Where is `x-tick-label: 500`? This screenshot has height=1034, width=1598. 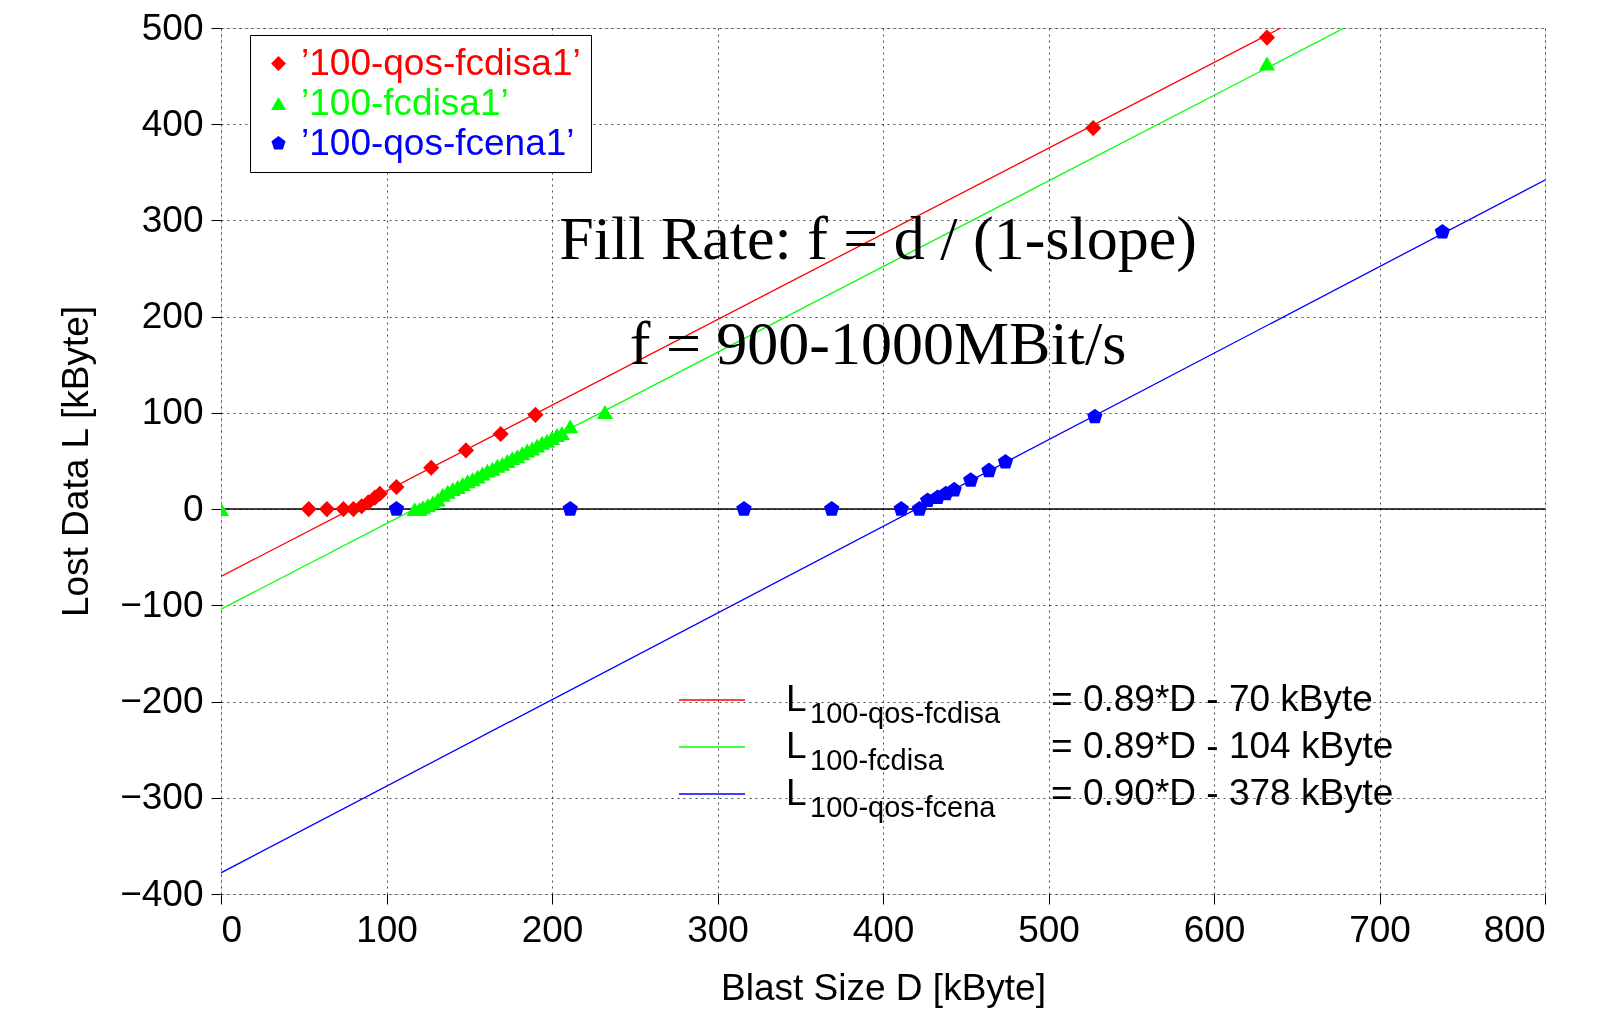
x-tick-label: 500 is located at coordinates (1049, 929).